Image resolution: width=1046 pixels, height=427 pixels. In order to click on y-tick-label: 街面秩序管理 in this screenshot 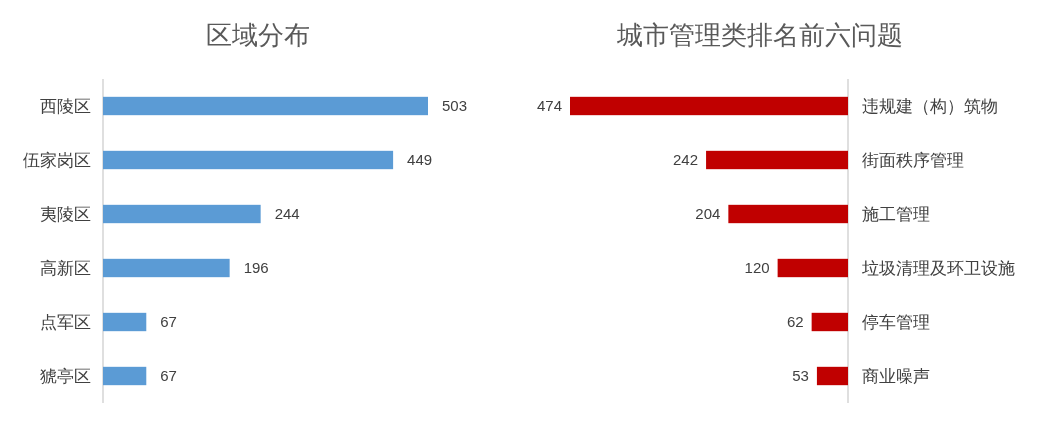, I will do `click(913, 159)`.